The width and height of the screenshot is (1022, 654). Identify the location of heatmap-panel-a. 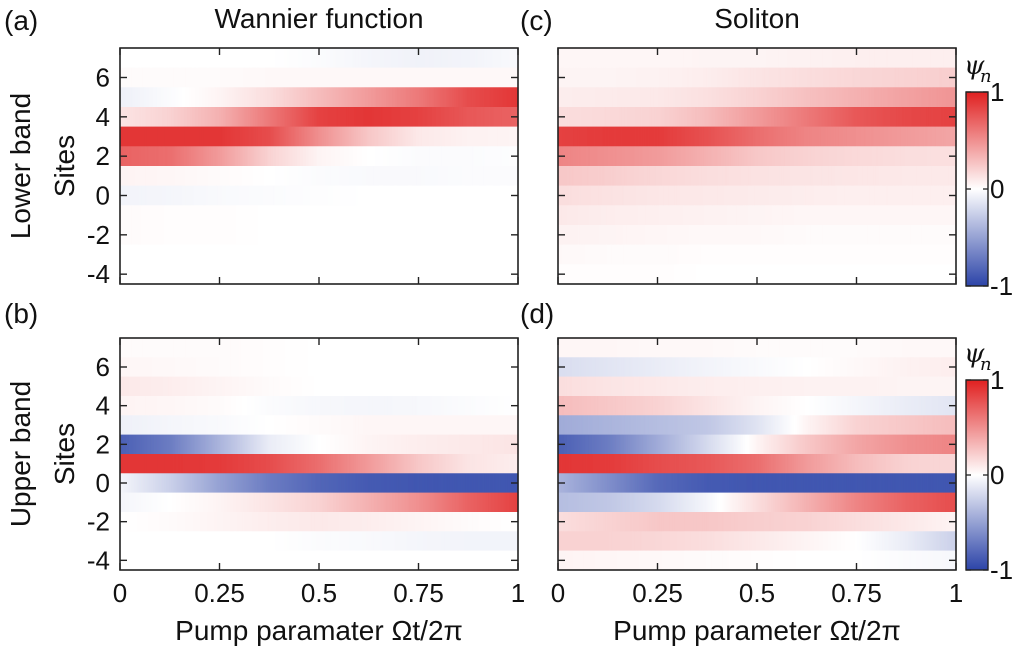
(319, 166).